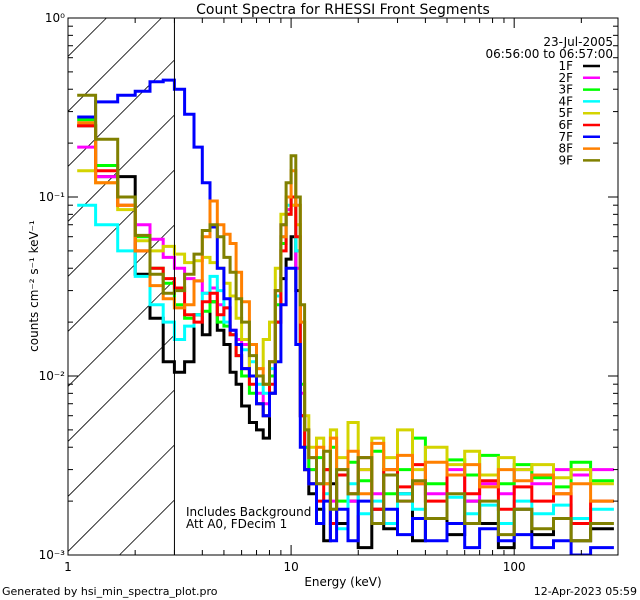 The width and height of the screenshot is (640, 600). What do you see at coordinates (565, 66) in the screenshot?
I see `legend-label: 1F` at bounding box center [565, 66].